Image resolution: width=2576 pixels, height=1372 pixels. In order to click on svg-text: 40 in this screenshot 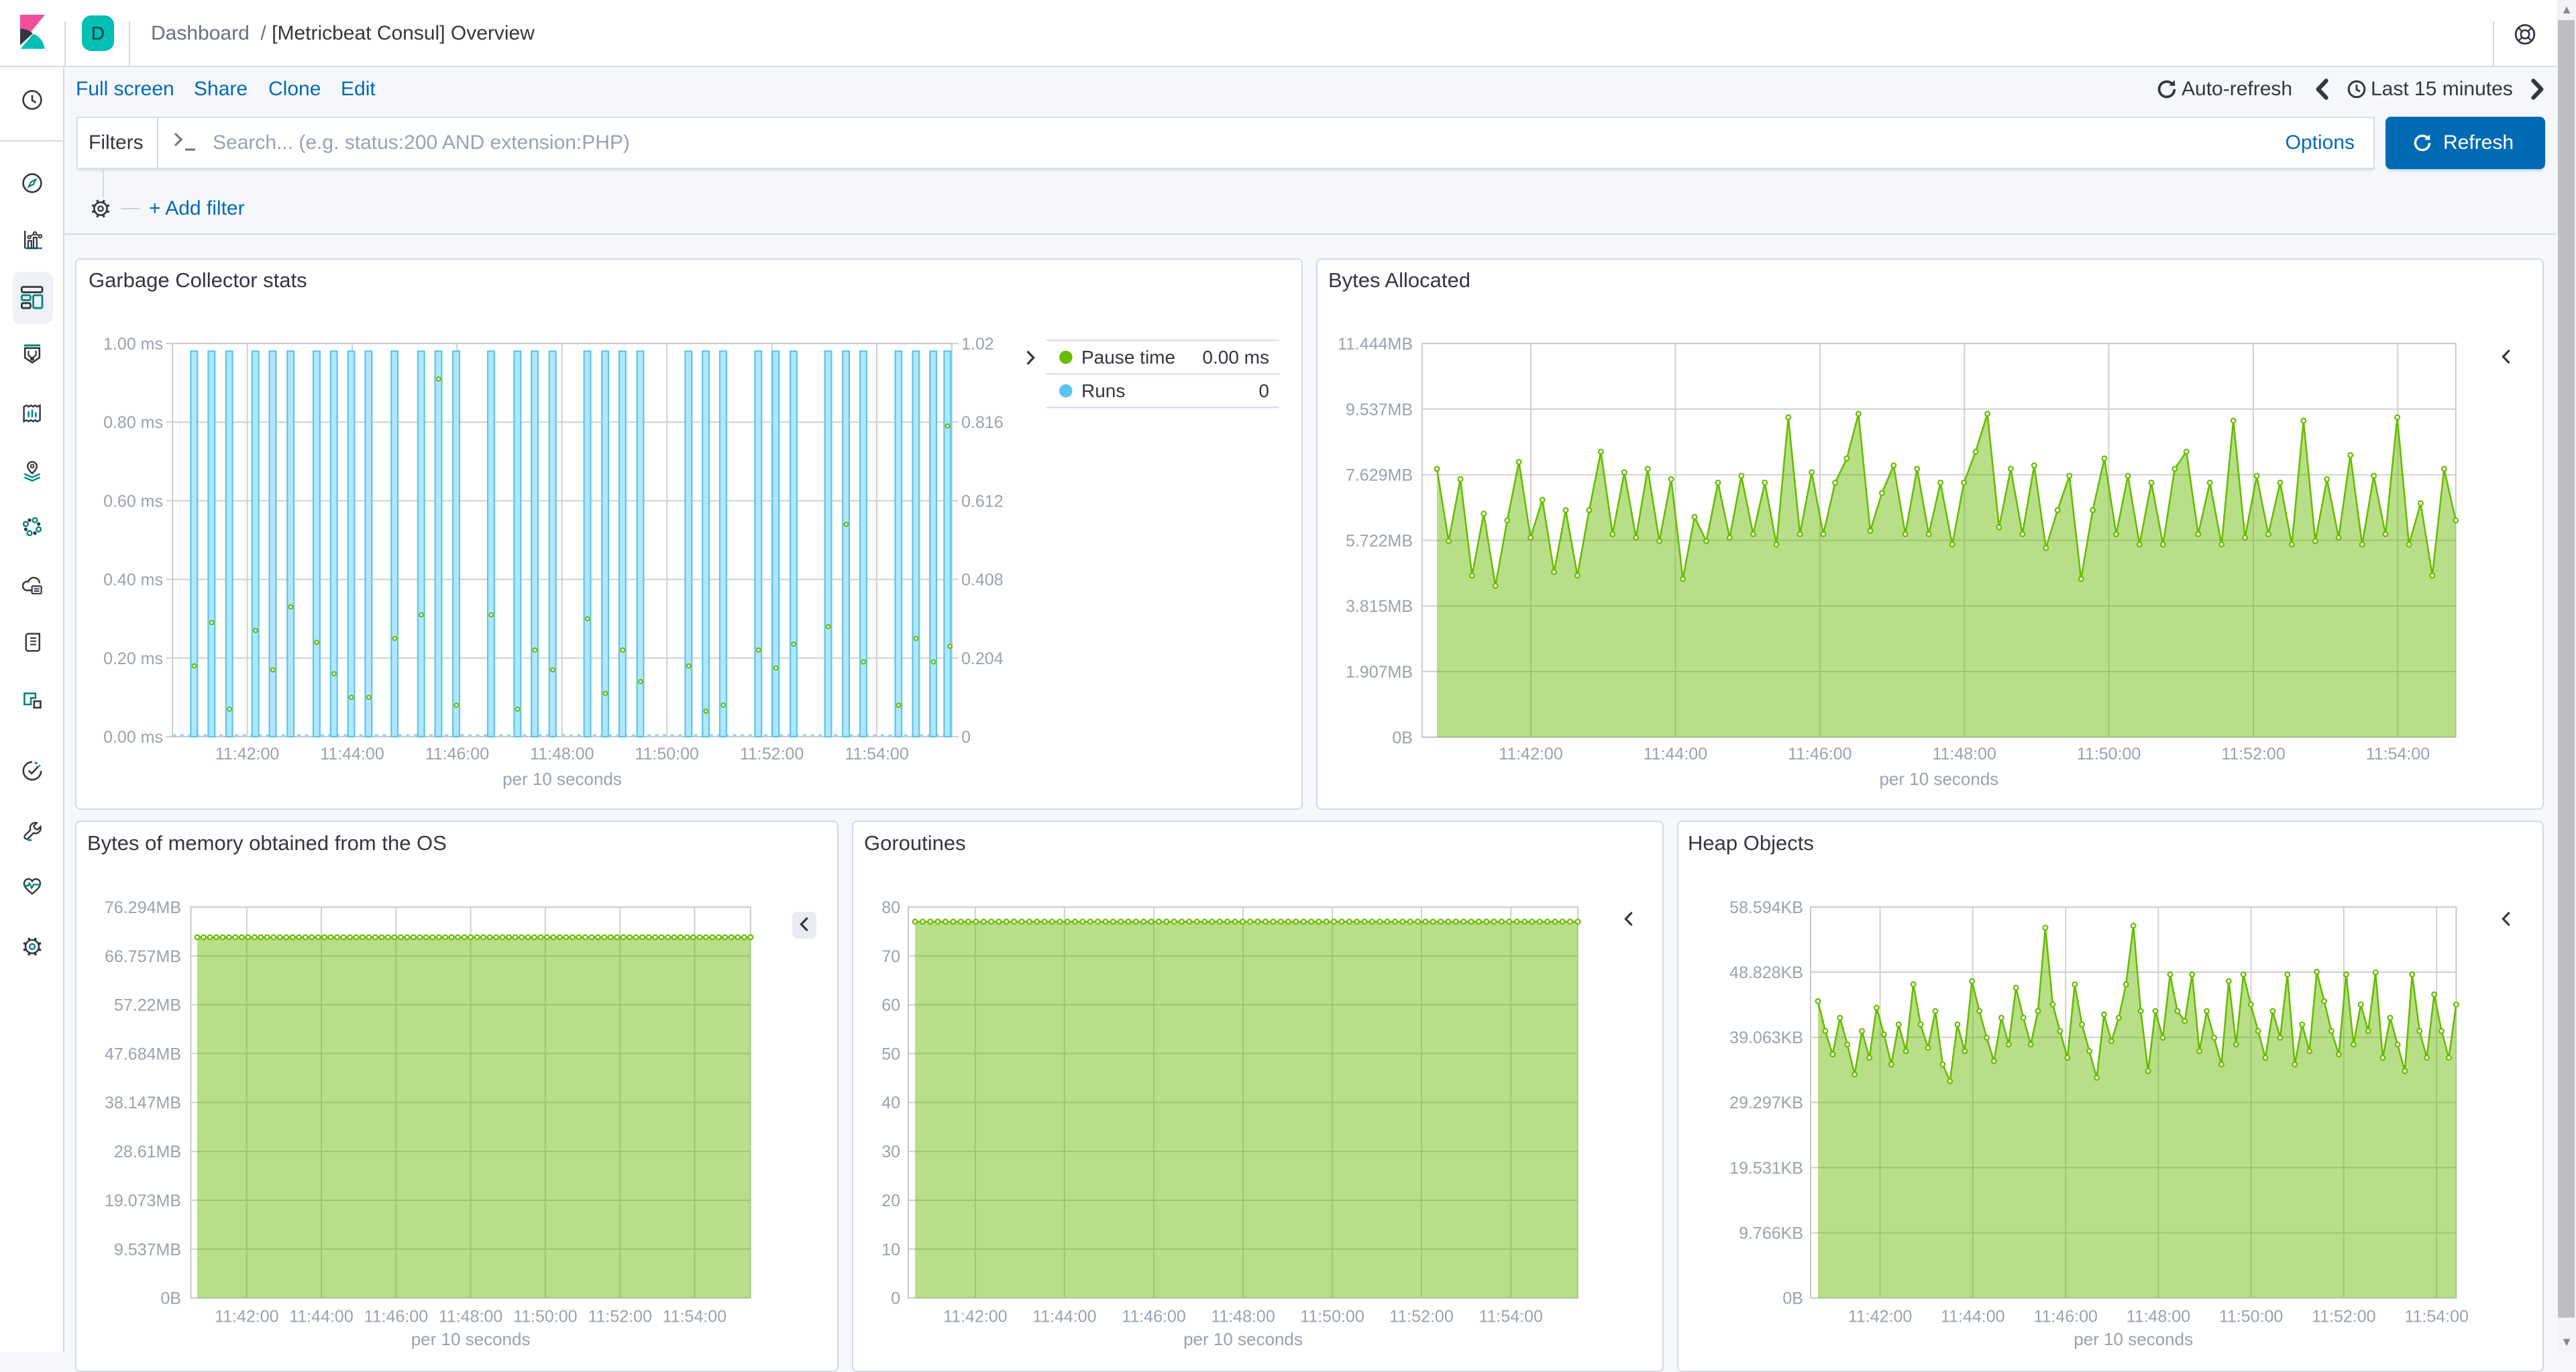, I will do `click(890, 1103)`.